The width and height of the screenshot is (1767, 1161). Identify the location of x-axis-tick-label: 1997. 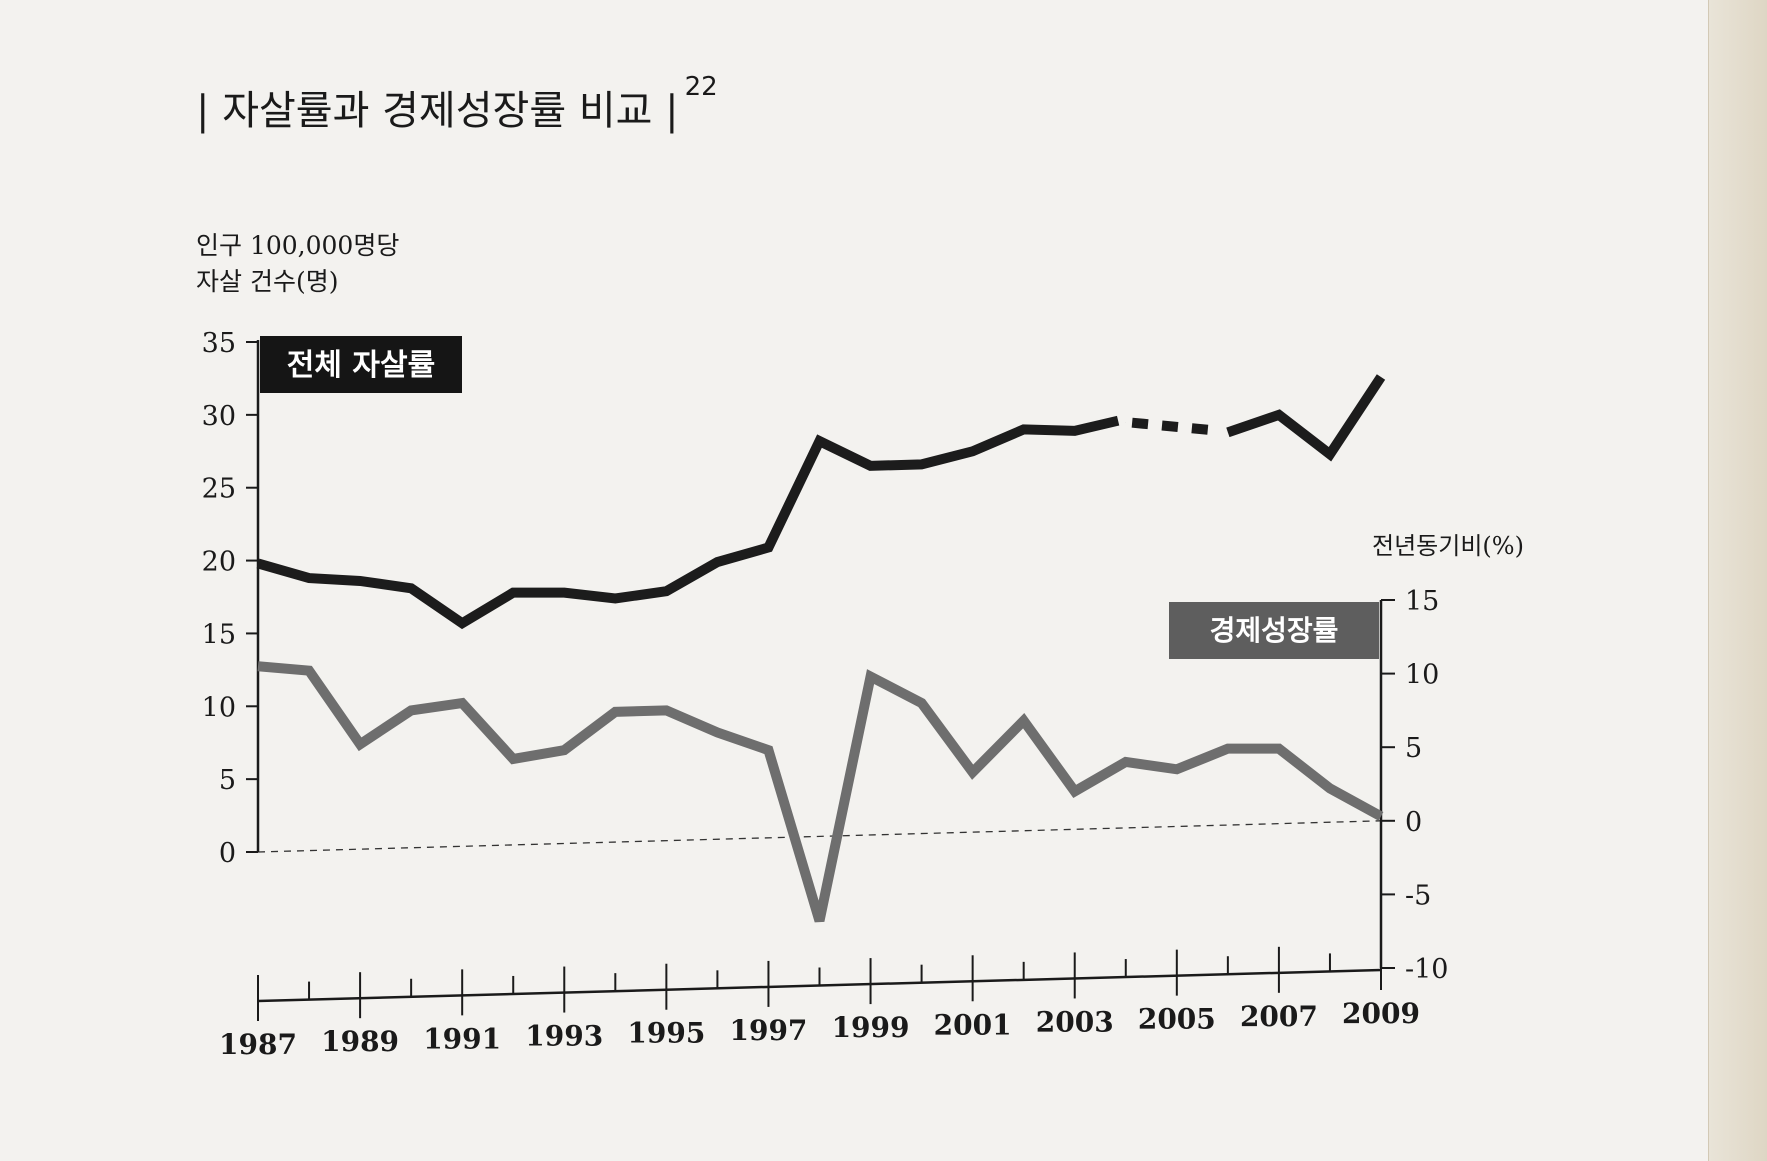
(768, 1030).